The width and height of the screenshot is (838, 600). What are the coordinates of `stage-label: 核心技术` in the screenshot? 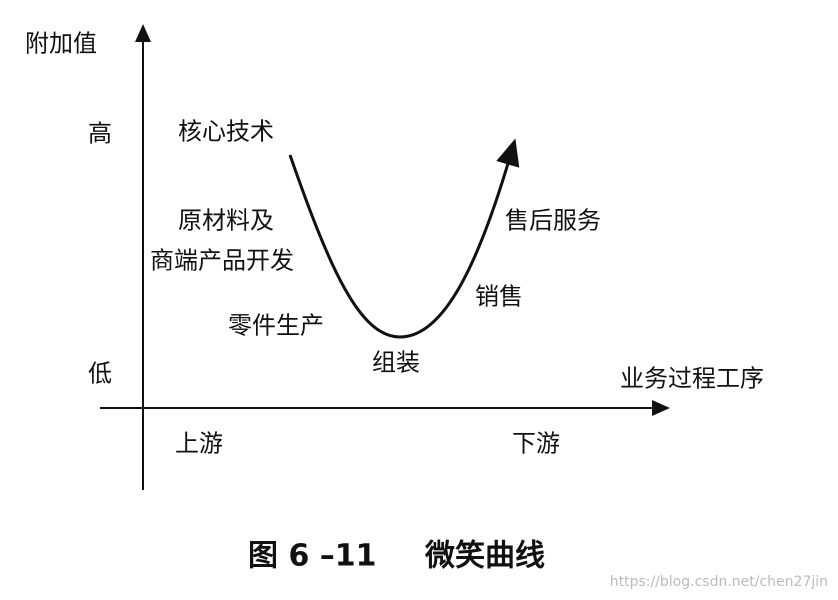 It's located at (226, 132).